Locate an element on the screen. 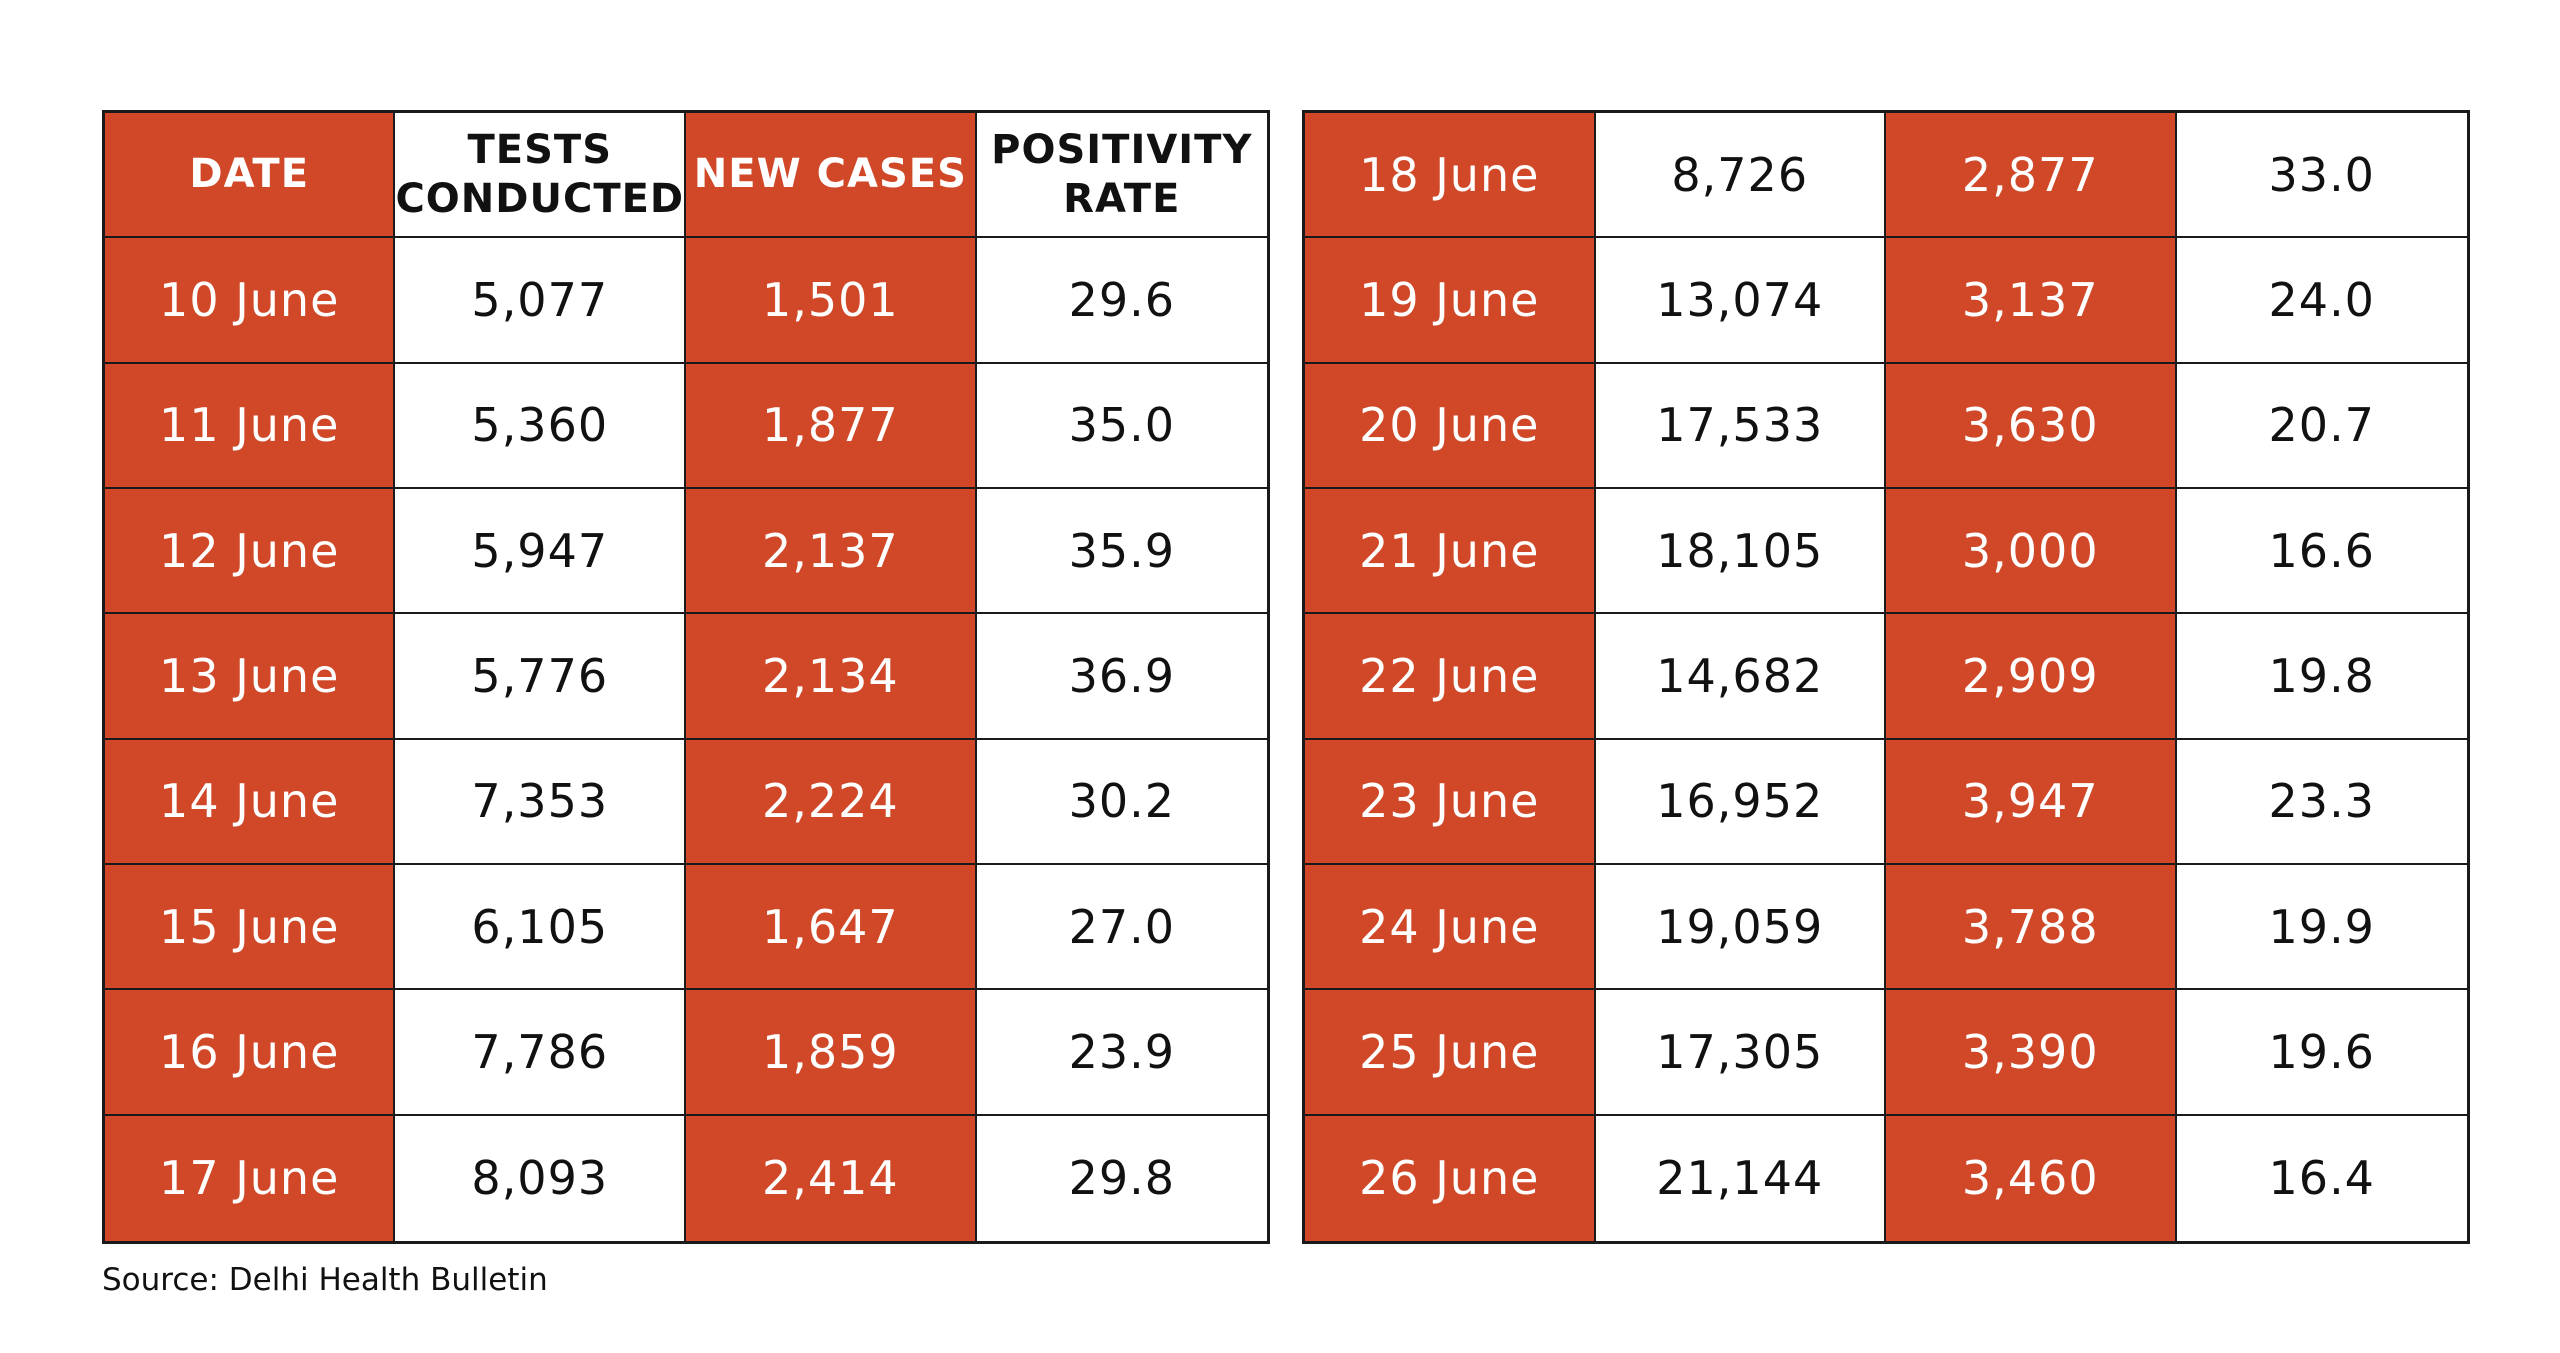  date-cell: 25 June is located at coordinates (1450, 1053).